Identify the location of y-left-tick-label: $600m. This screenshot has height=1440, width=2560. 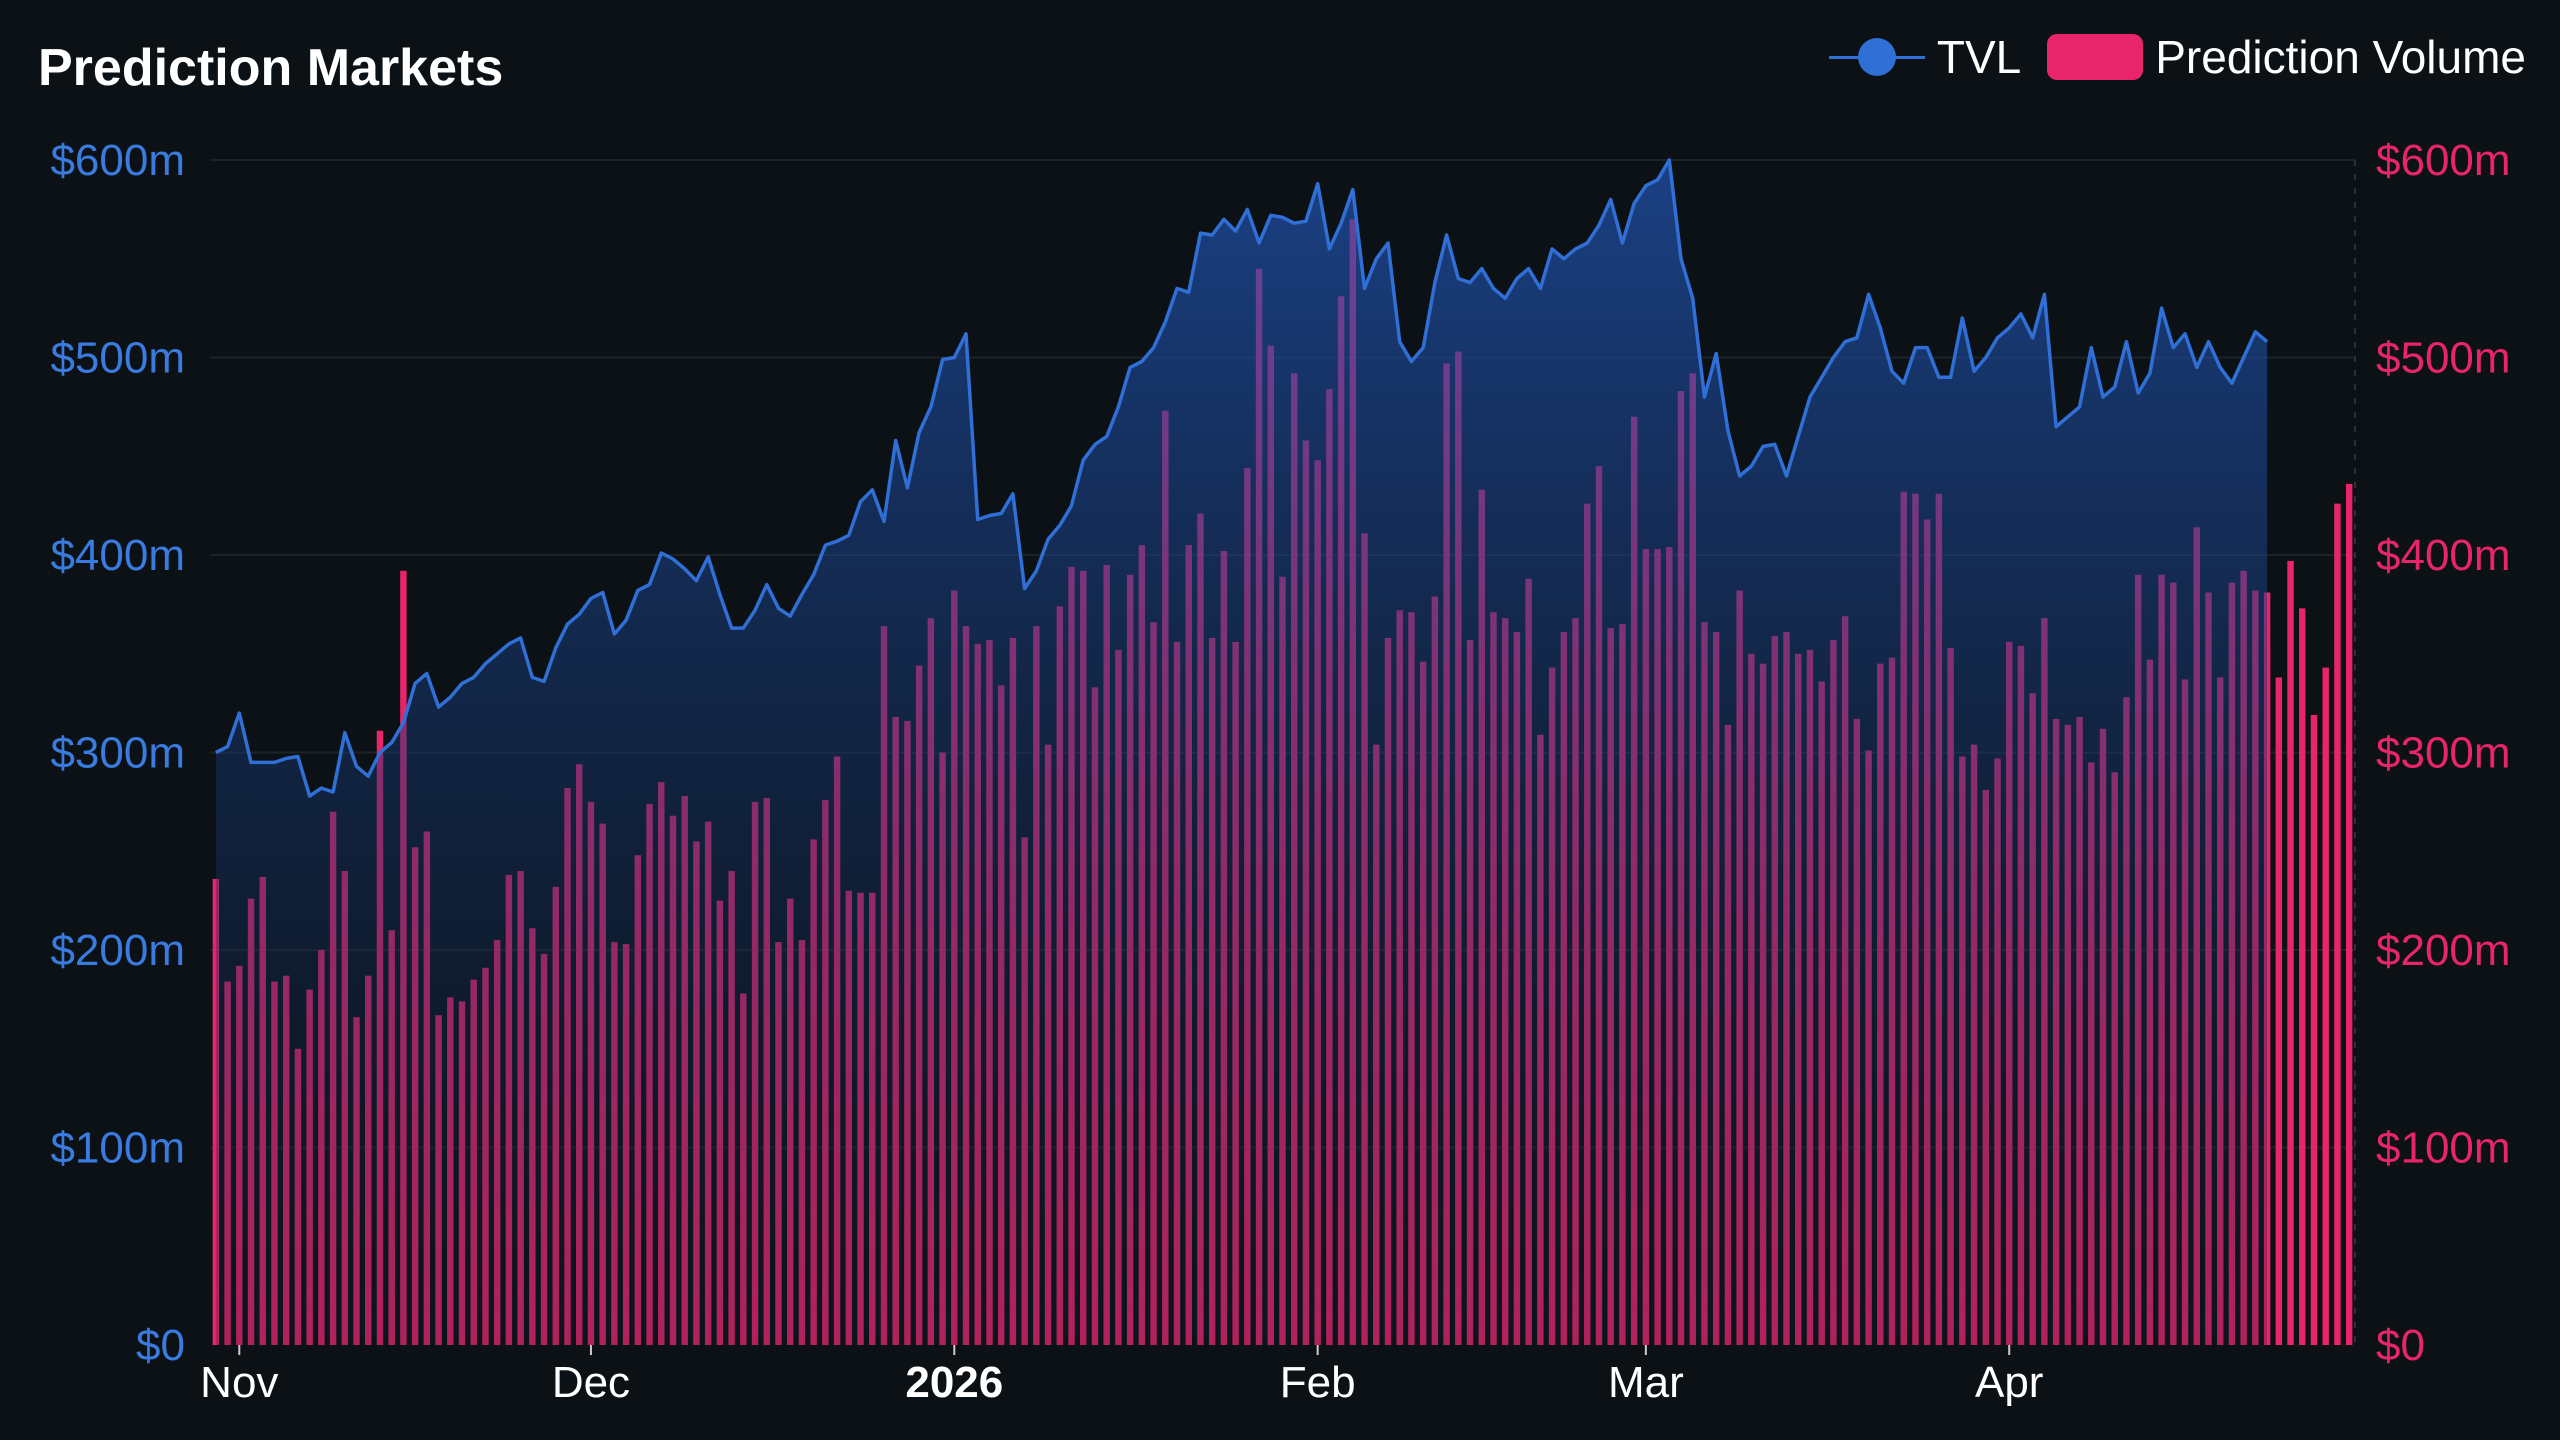
(117, 160).